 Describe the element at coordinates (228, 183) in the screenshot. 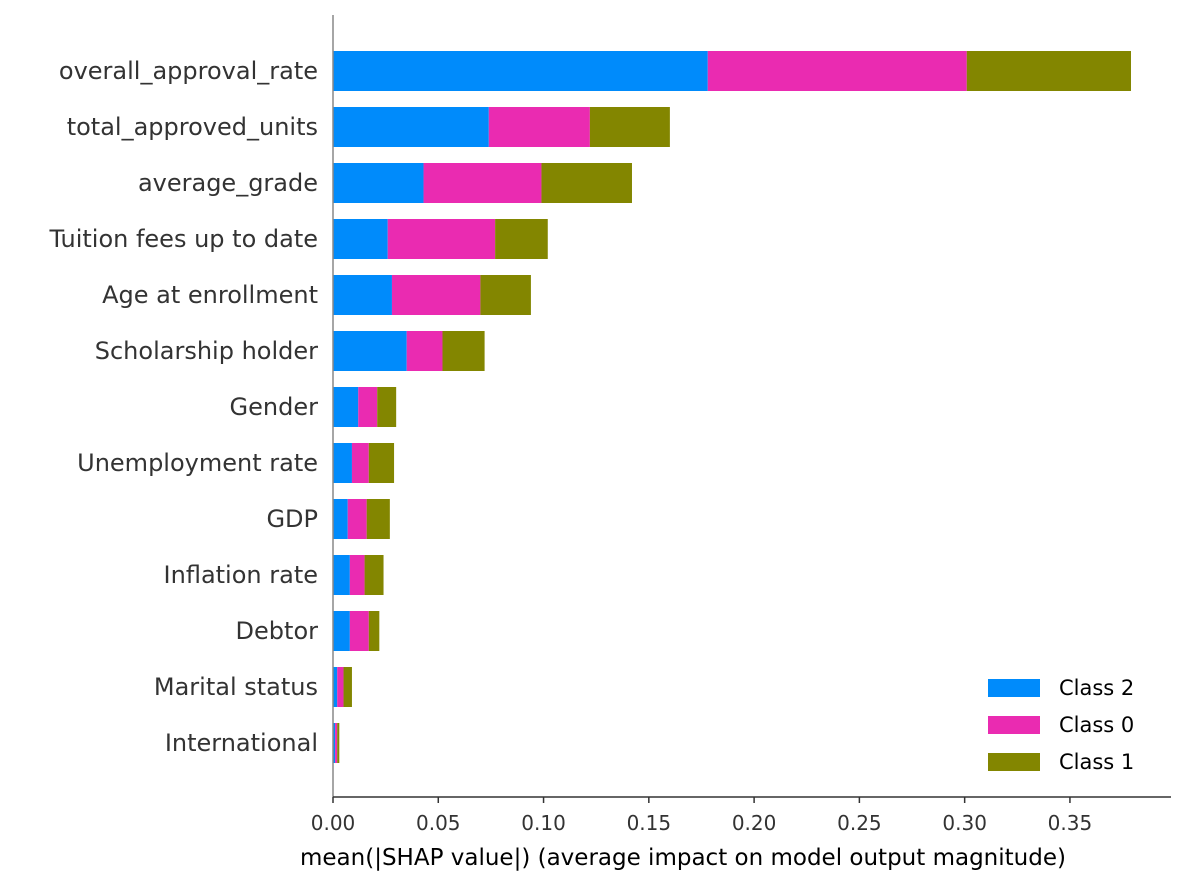

I see `feature-label-average-grade: average_grade` at that location.